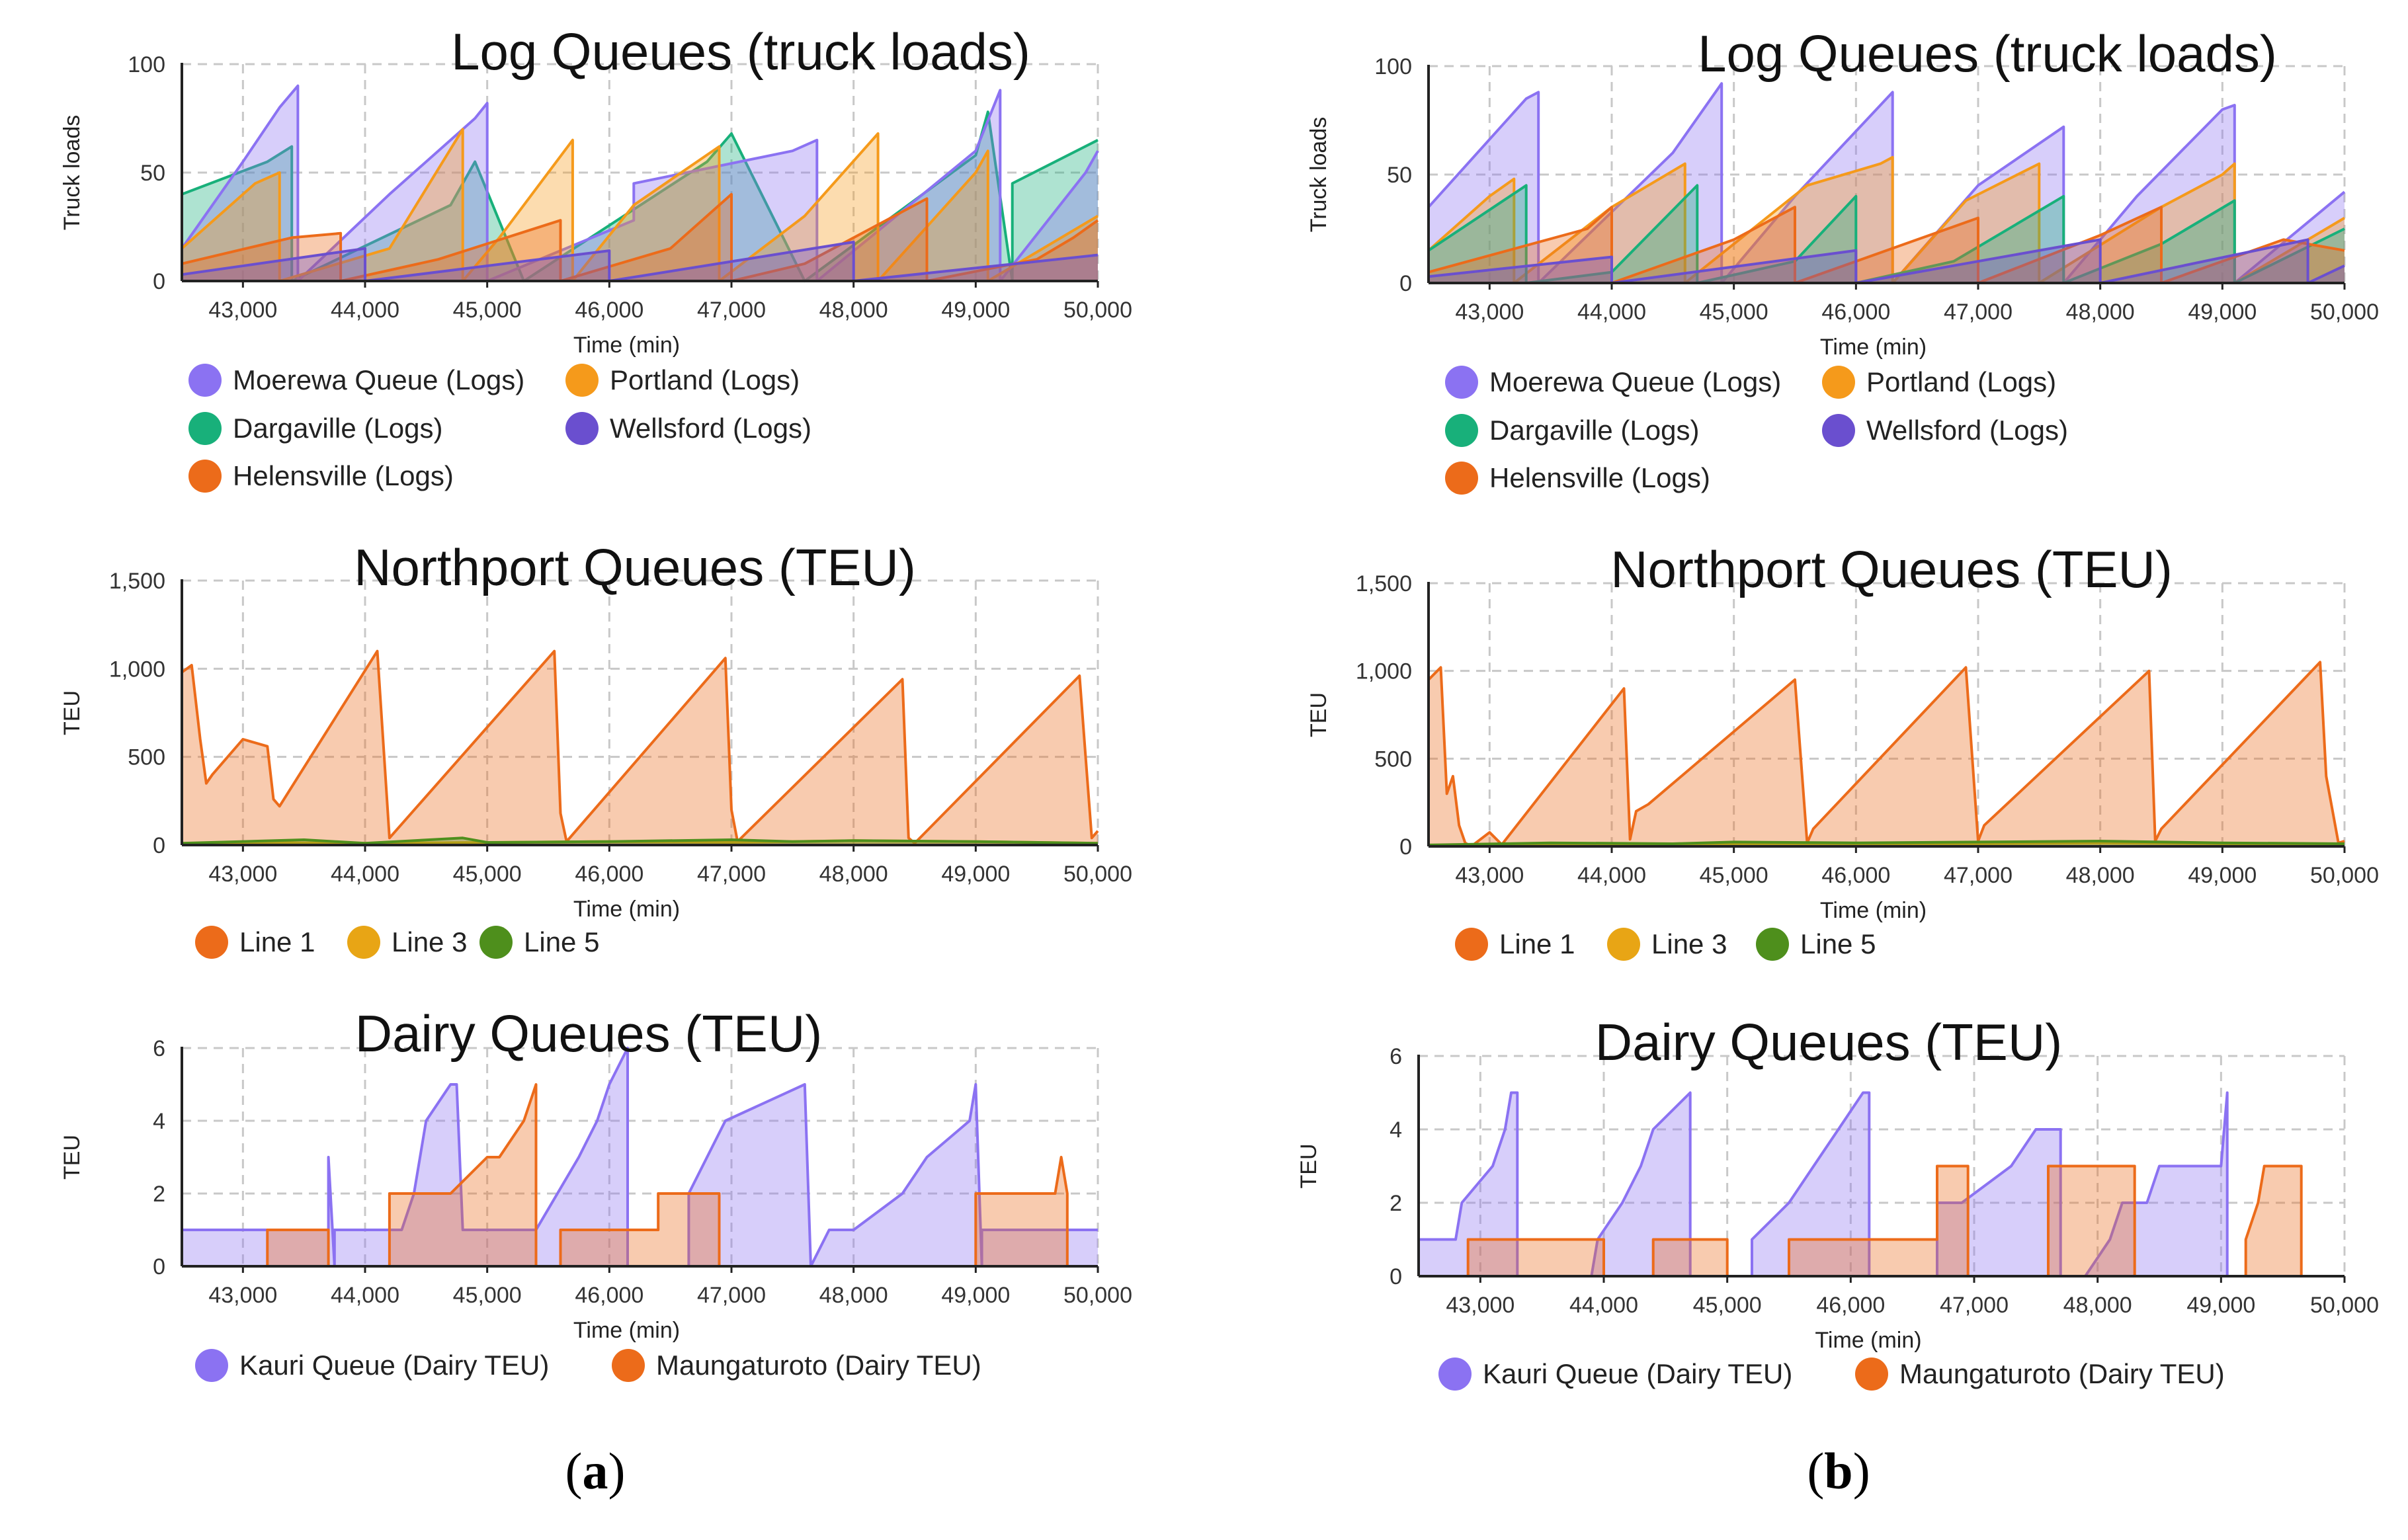 This screenshot has width=2408, height=1540. I want to click on legend-item-line-3: Line 3, so click(1667, 945).